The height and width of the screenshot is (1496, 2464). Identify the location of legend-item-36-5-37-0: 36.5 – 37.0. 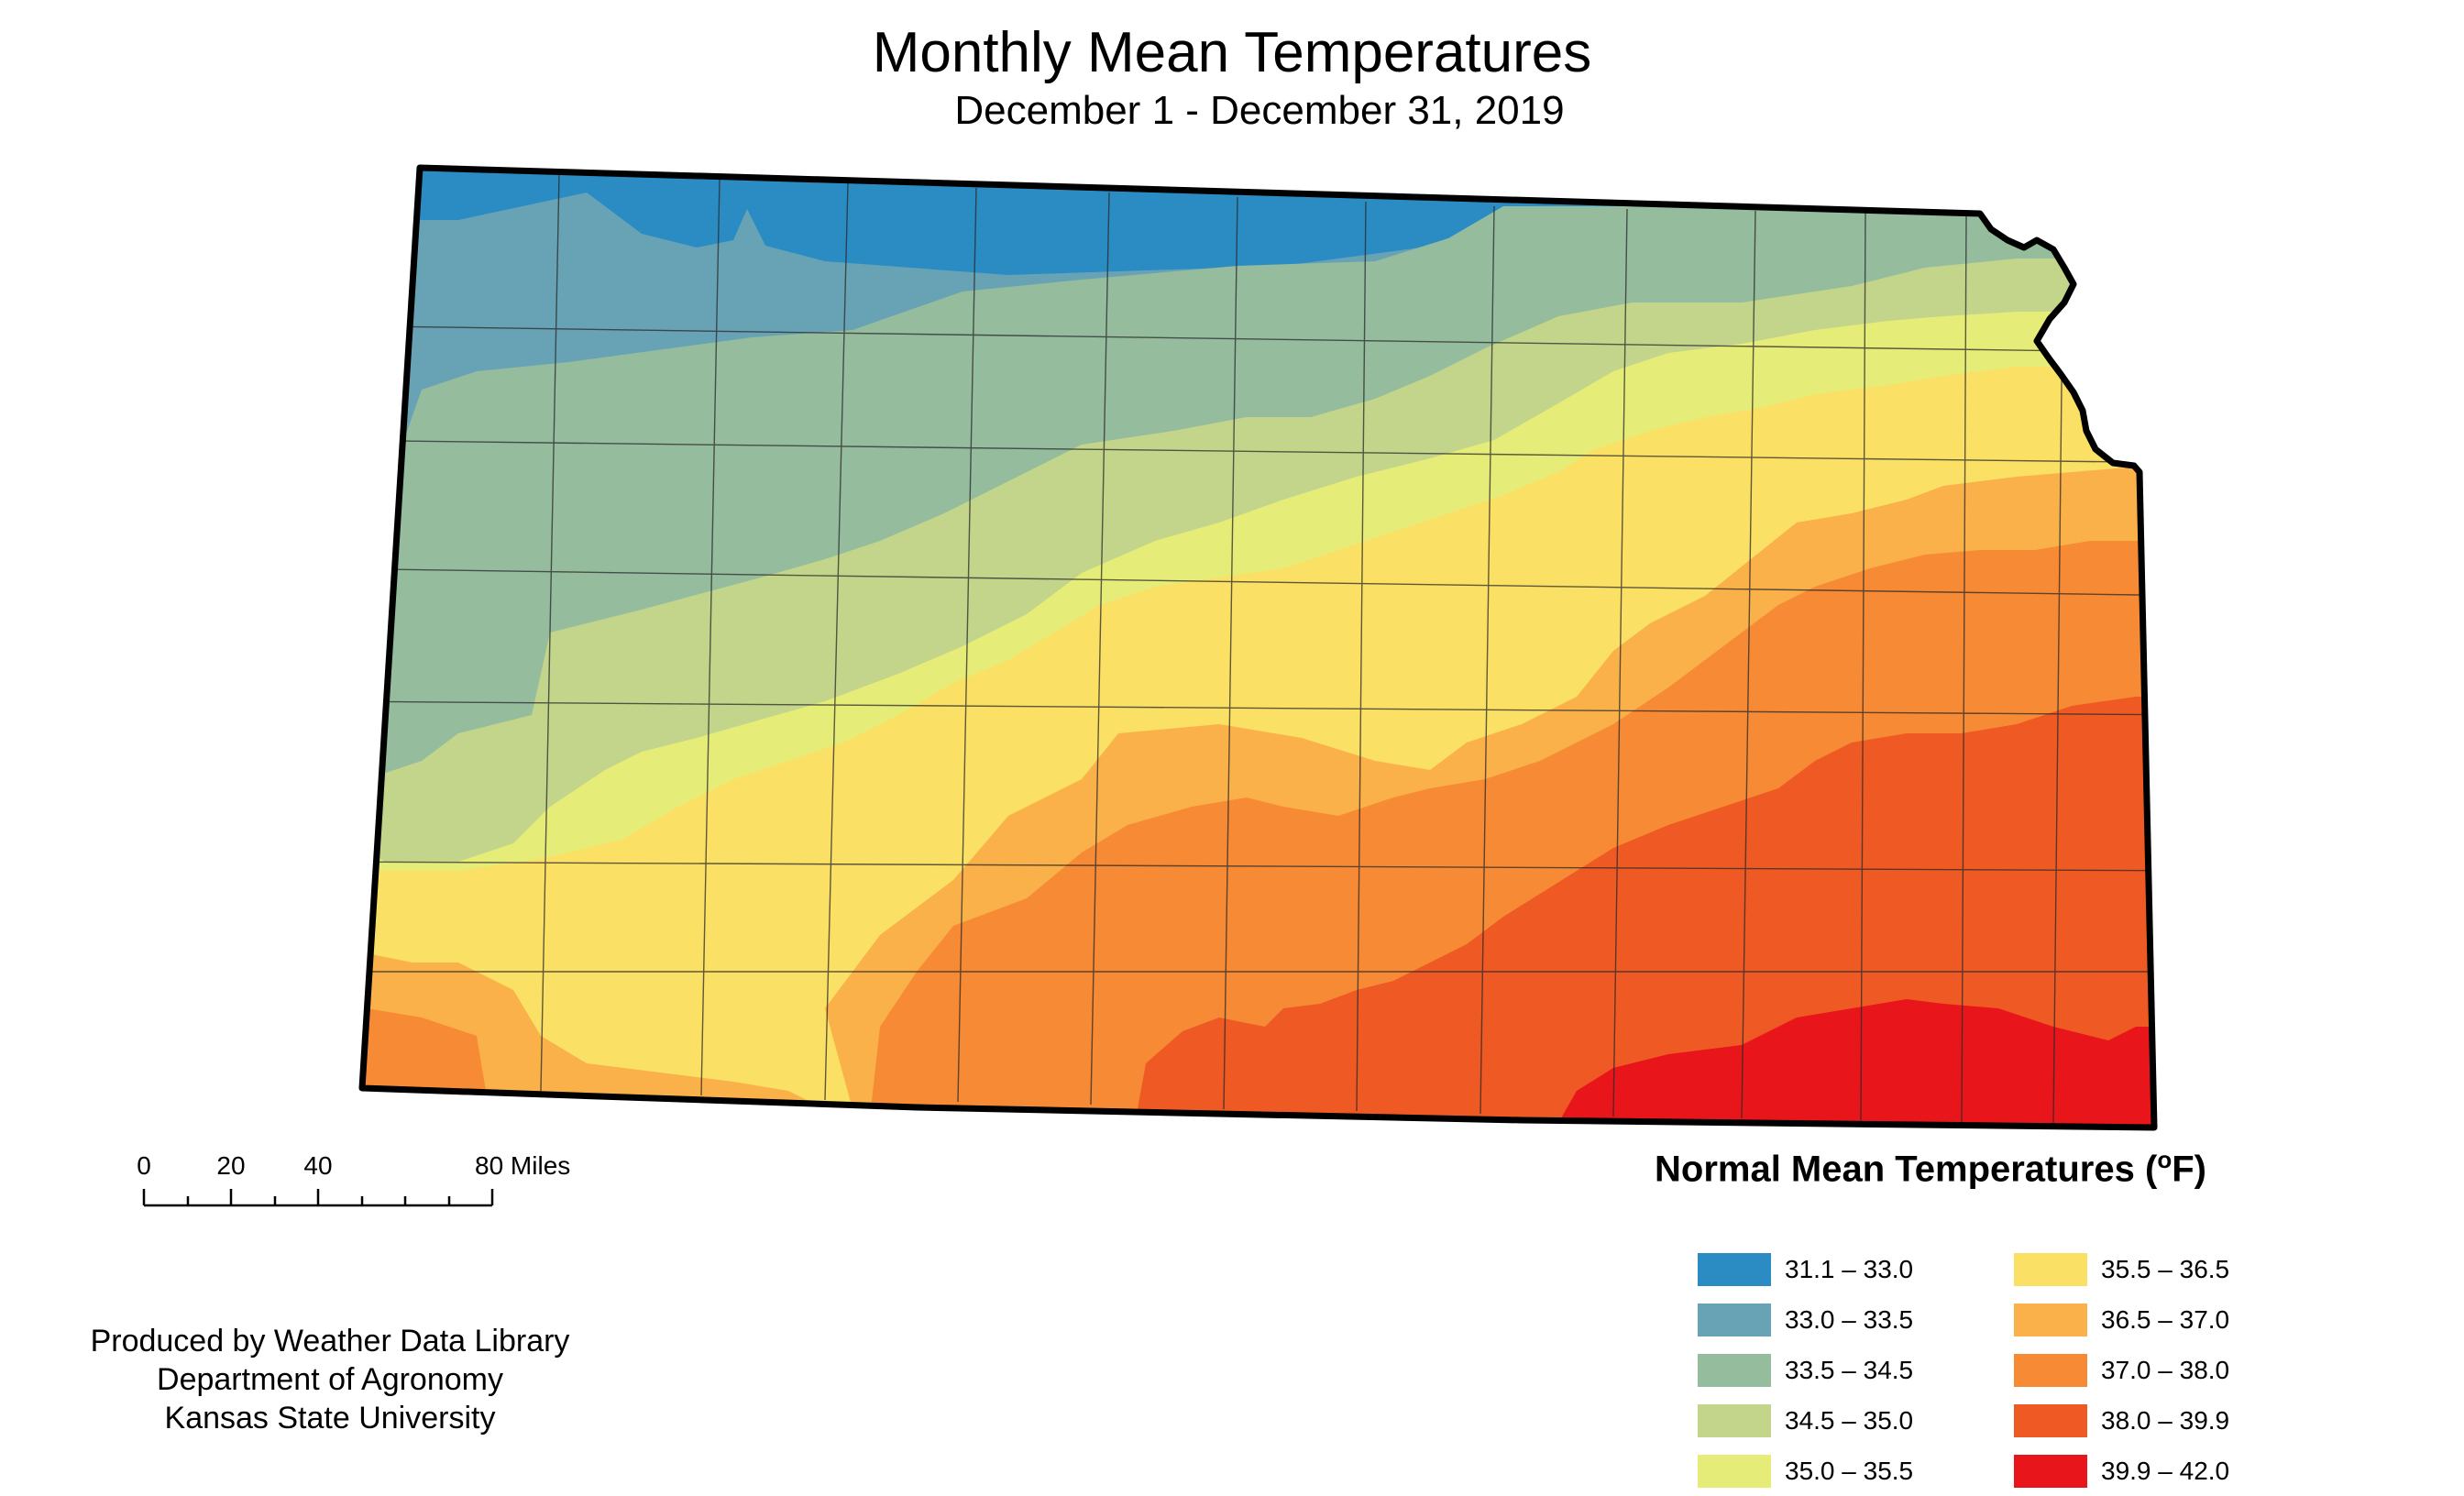
(2188, 1320).